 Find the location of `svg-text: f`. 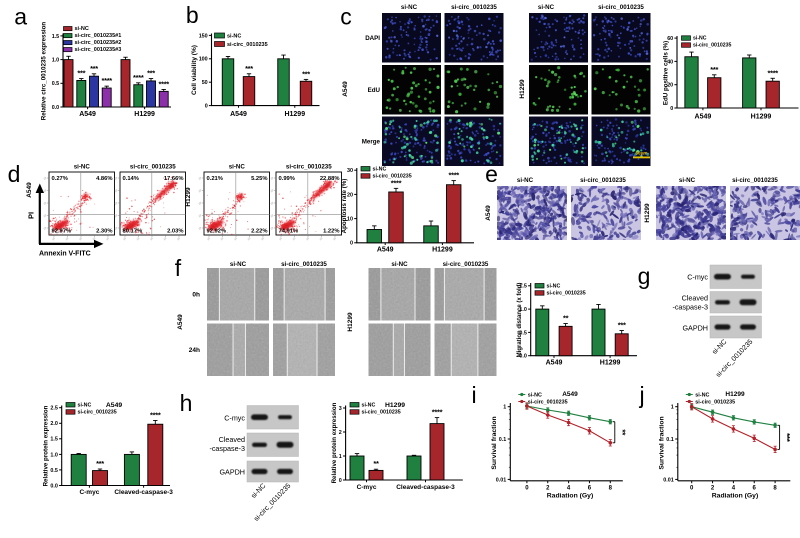

svg-text: f is located at coordinates (178, 268).